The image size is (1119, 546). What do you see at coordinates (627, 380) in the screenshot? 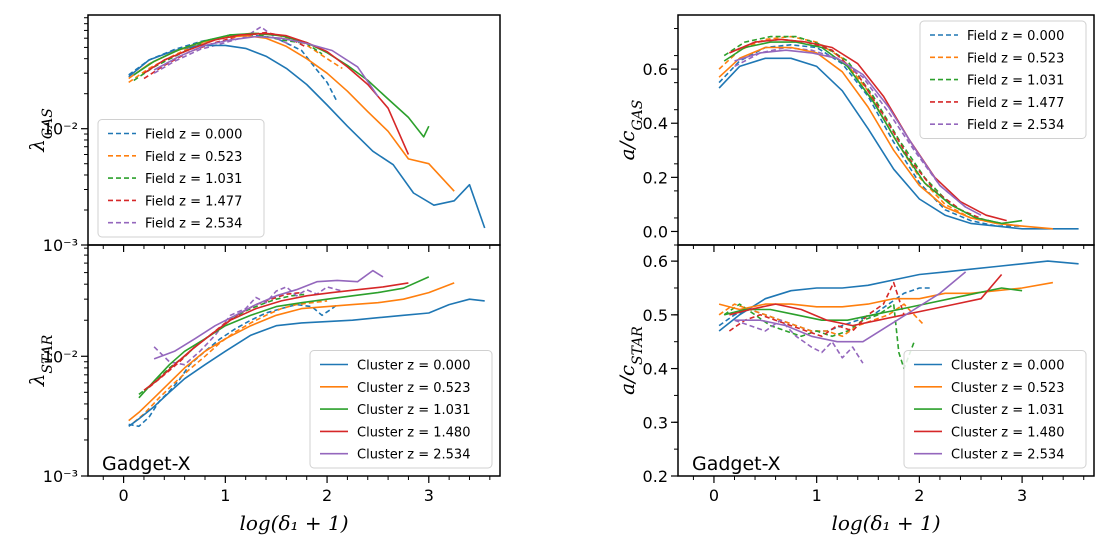
I see `y-axis-label-main: a/c` at bounding box center [627, 380].